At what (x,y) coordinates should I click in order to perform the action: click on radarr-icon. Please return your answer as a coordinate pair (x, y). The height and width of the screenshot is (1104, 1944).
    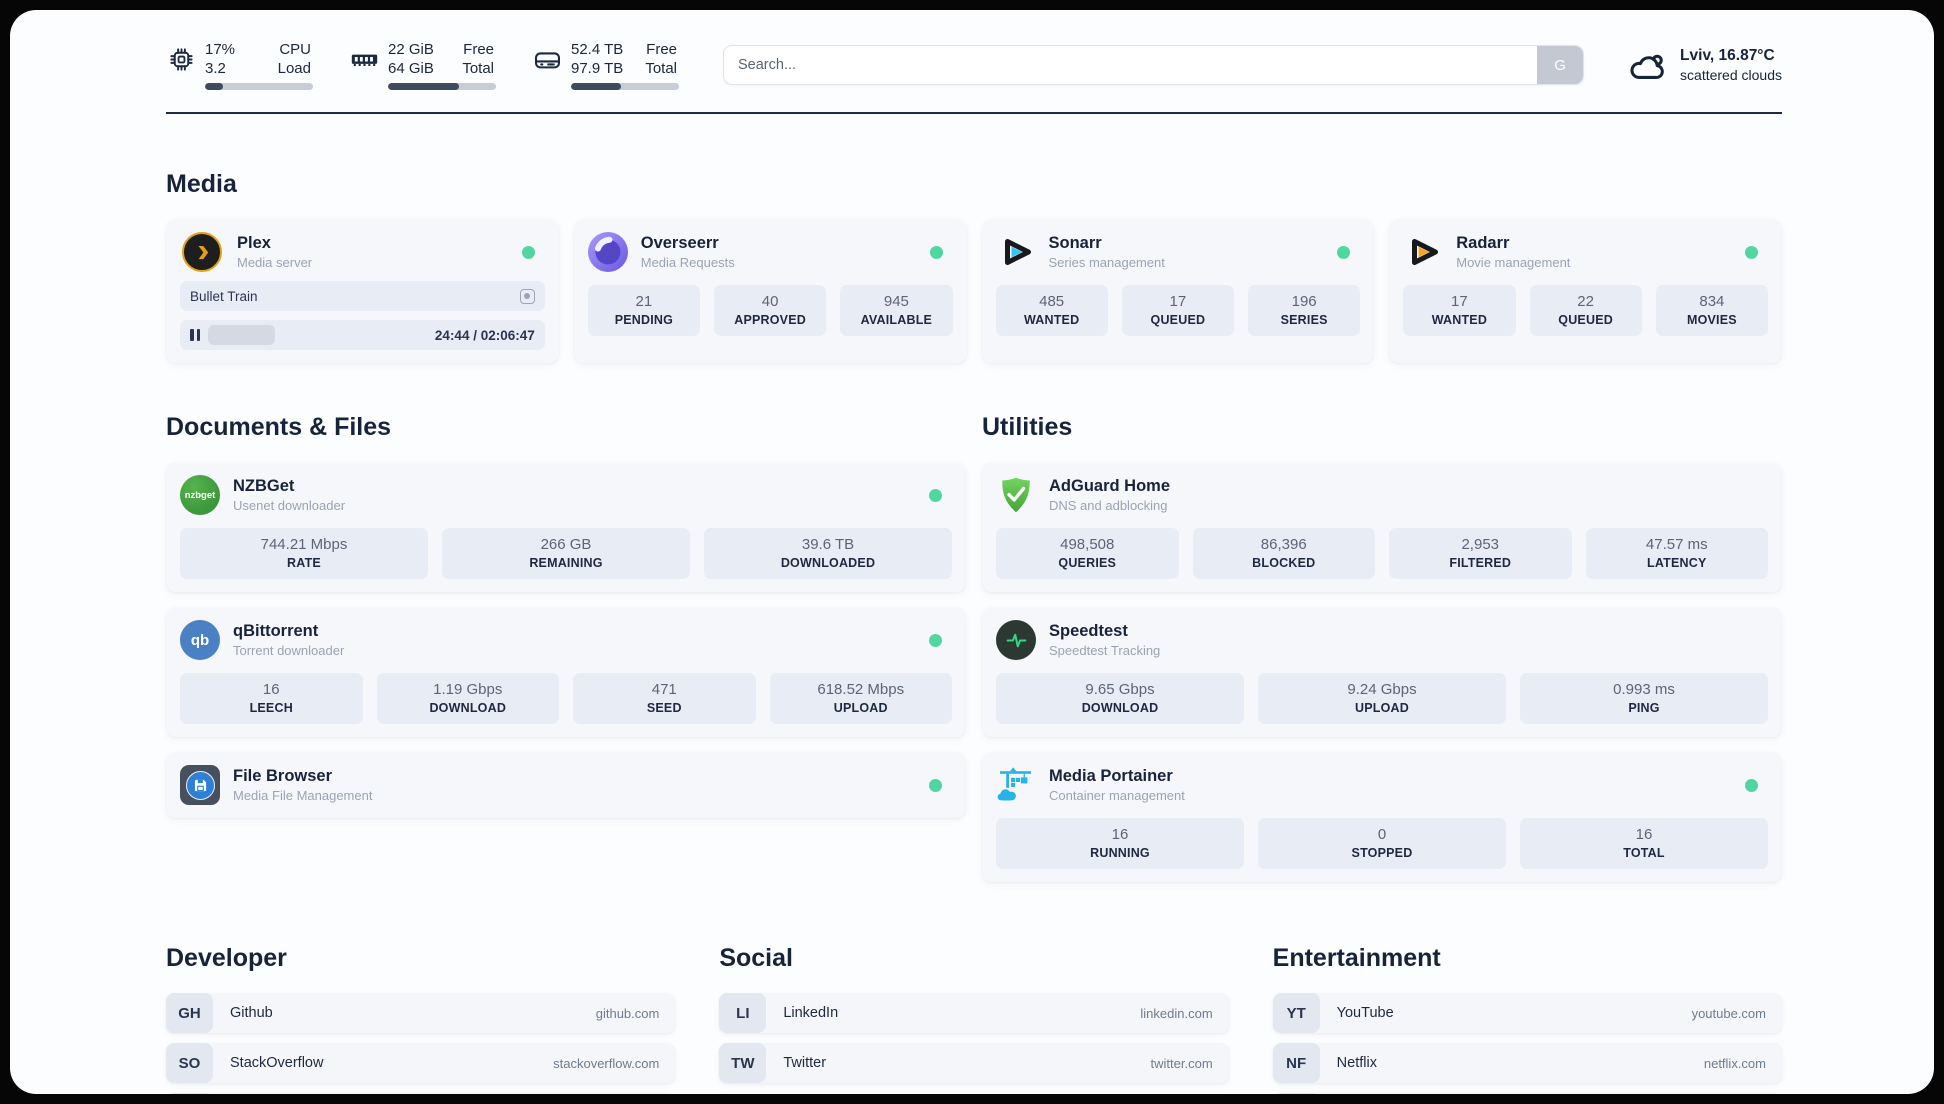
    Looking at the image, I should click on (1423, 252).